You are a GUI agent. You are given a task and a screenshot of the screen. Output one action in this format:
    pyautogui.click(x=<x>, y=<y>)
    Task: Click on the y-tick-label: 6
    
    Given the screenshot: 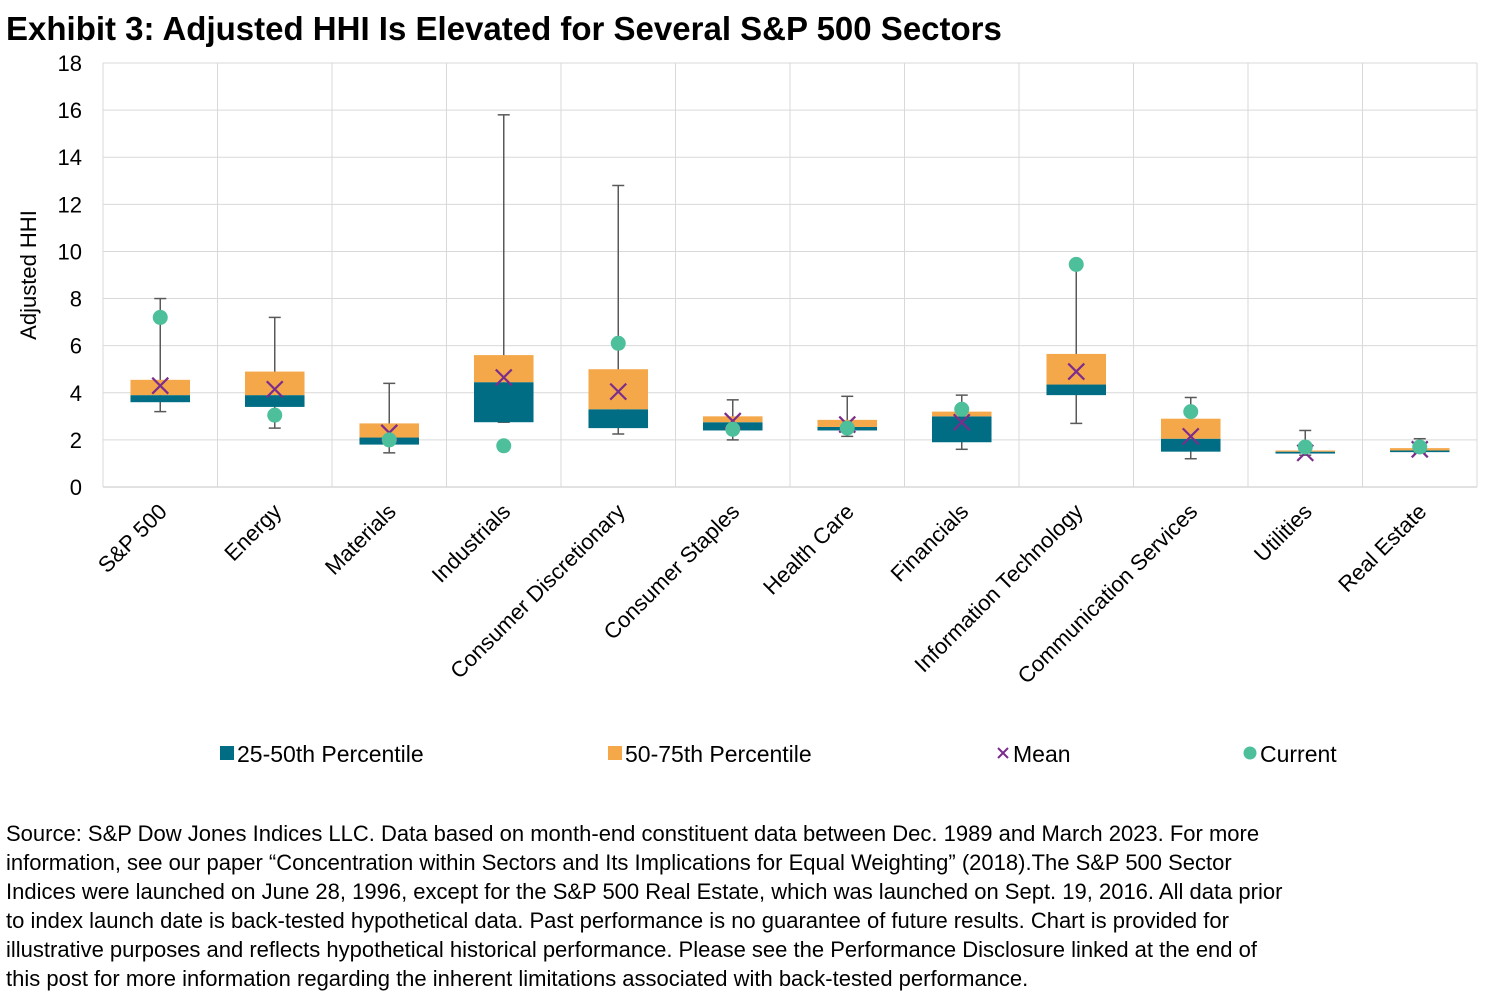 What is the action you would take?
    pyautogui.click(x=76, y=346)
    